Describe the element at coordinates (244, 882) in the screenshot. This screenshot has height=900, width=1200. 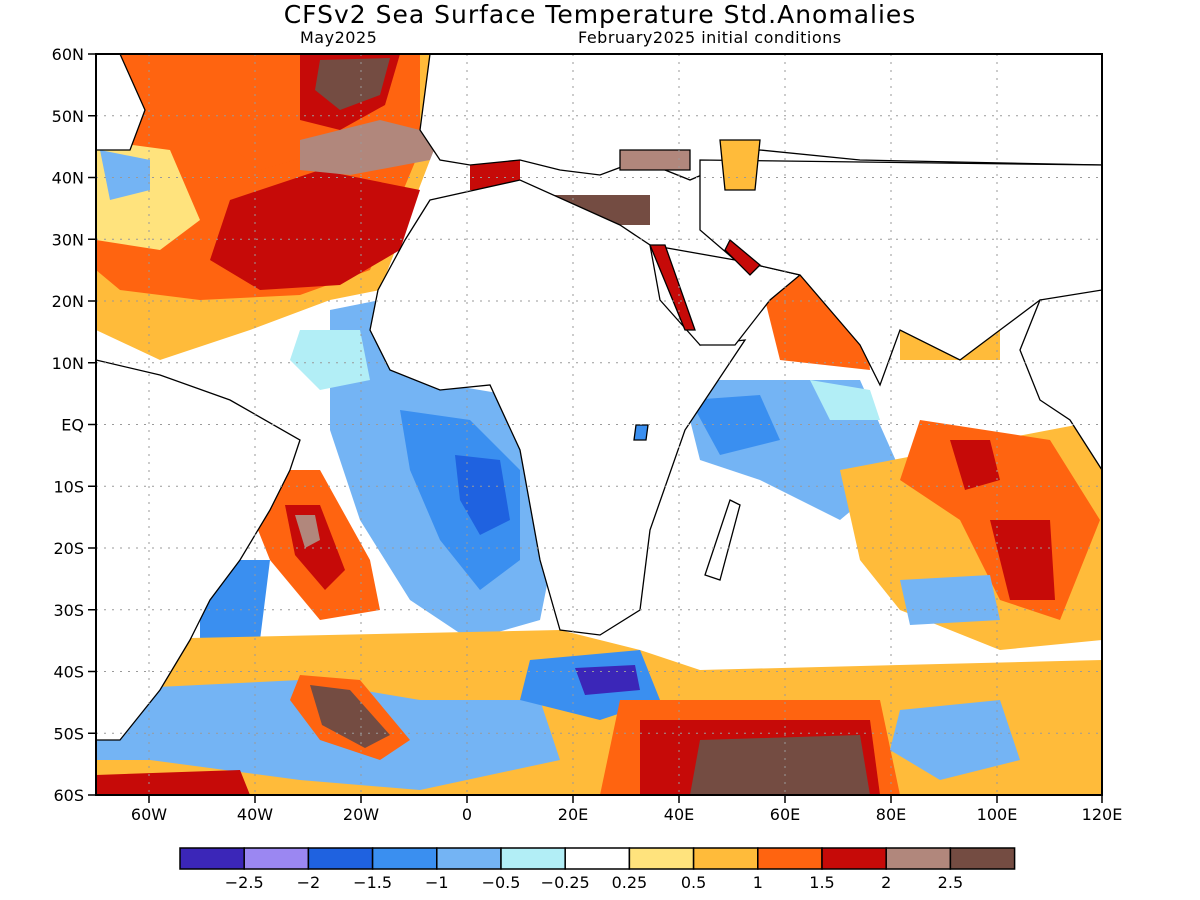
I see `colorbar-label: −2.5` at that location.